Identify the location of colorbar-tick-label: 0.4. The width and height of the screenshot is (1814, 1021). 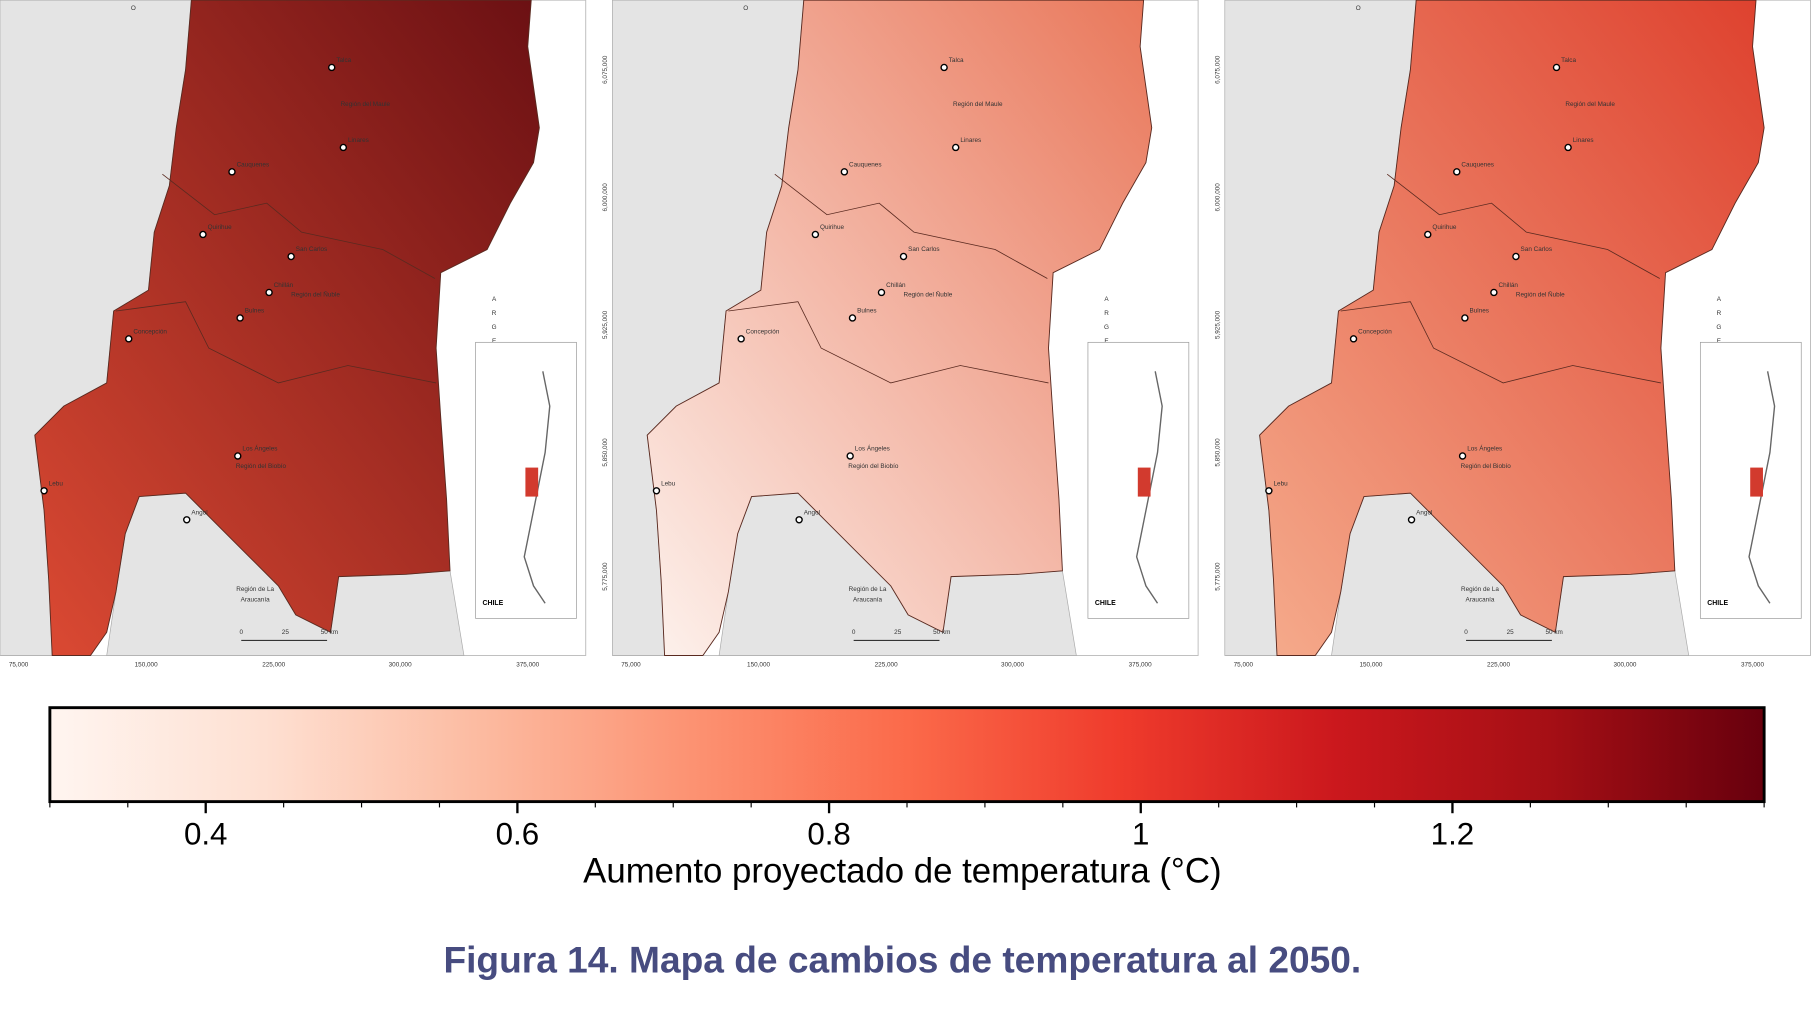
(206, 834).